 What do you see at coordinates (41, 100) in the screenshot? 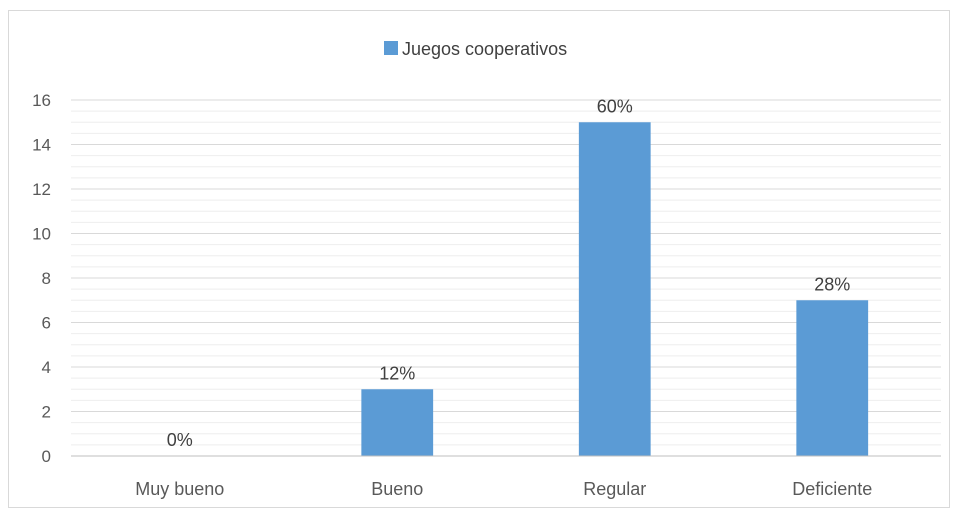
I see `y-tick-label: 16` at bounding box center [41, 100].